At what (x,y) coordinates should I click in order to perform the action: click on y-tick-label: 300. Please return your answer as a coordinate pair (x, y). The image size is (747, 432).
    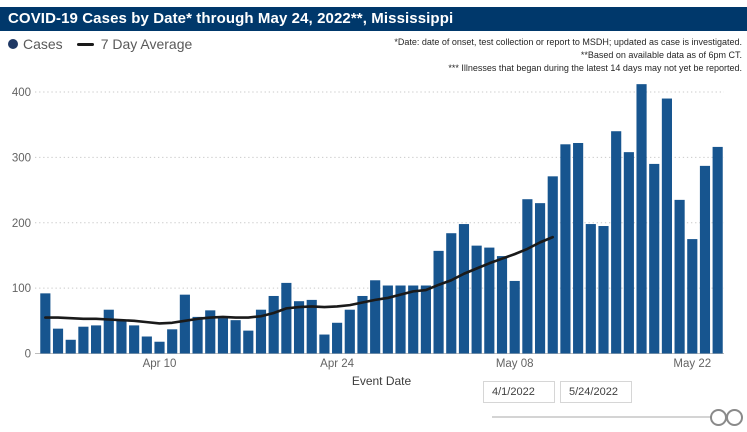
    Looking at the image, I should click on (21, 158).